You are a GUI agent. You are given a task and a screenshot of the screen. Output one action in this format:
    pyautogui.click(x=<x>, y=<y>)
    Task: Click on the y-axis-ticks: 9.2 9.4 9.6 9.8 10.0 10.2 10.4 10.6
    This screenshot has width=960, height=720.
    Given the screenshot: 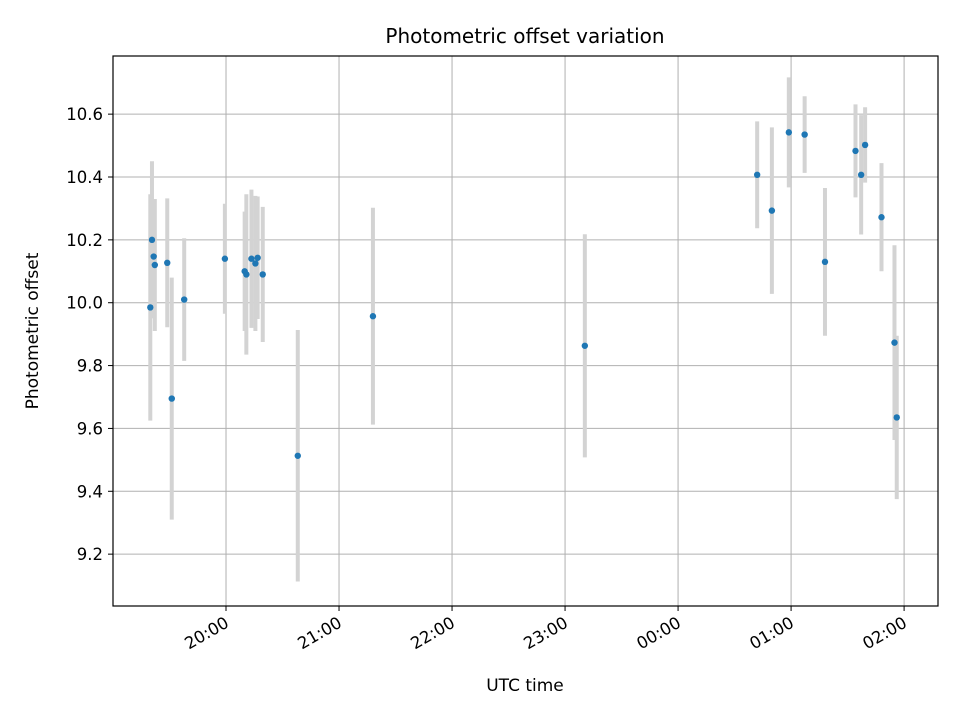 What is the action you would take?
    pyautogui.click(x=89, y=334)
    